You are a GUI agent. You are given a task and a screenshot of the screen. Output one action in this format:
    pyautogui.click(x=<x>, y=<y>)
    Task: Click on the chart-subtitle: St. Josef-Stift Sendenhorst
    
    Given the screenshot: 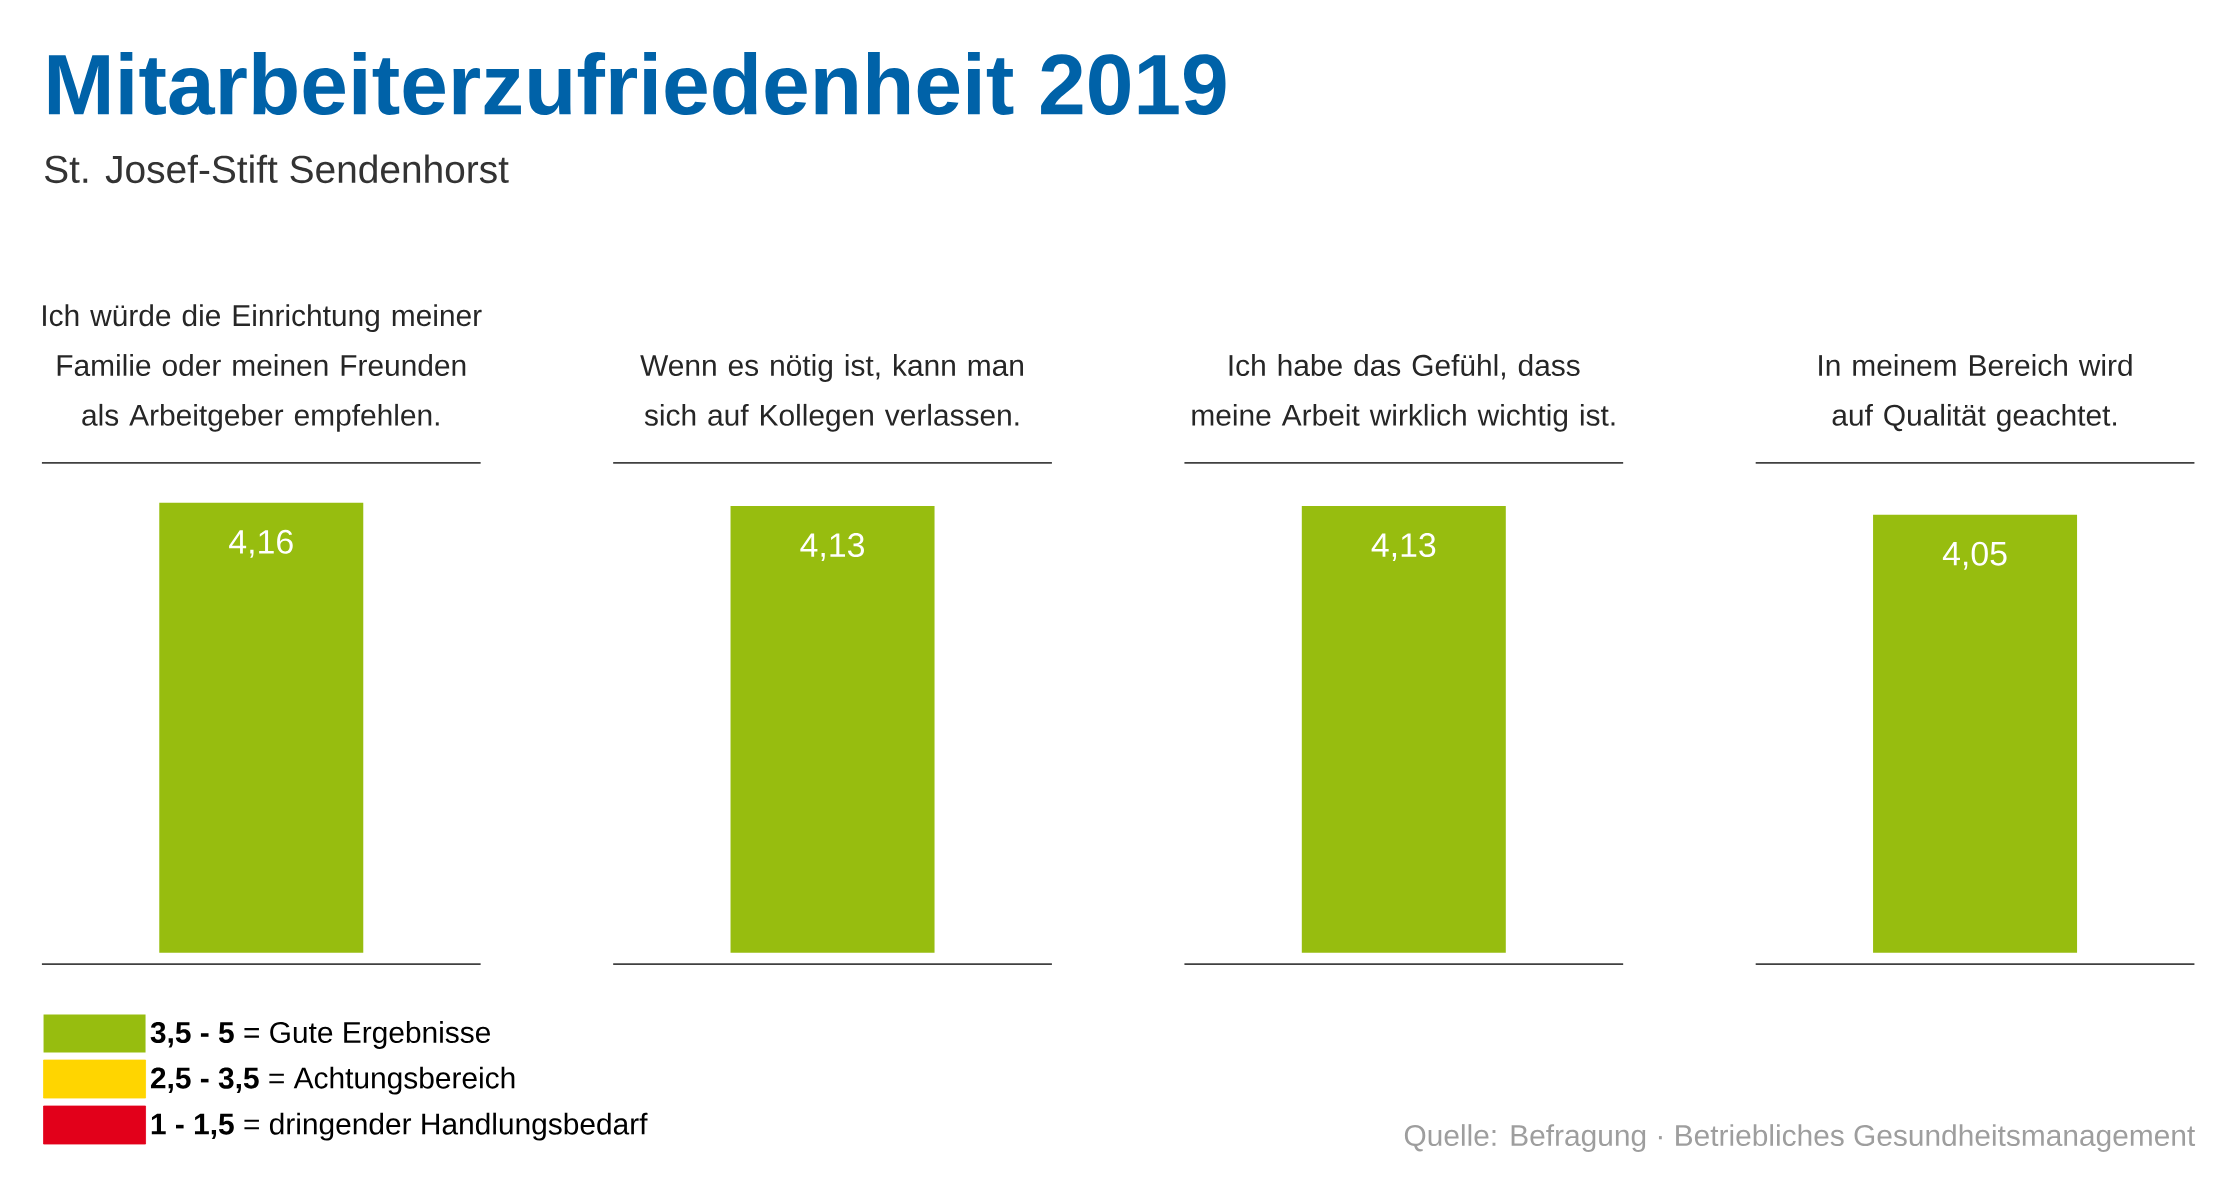 What is the action you would take?
    pyautogui.click(x=276, y=169)
    